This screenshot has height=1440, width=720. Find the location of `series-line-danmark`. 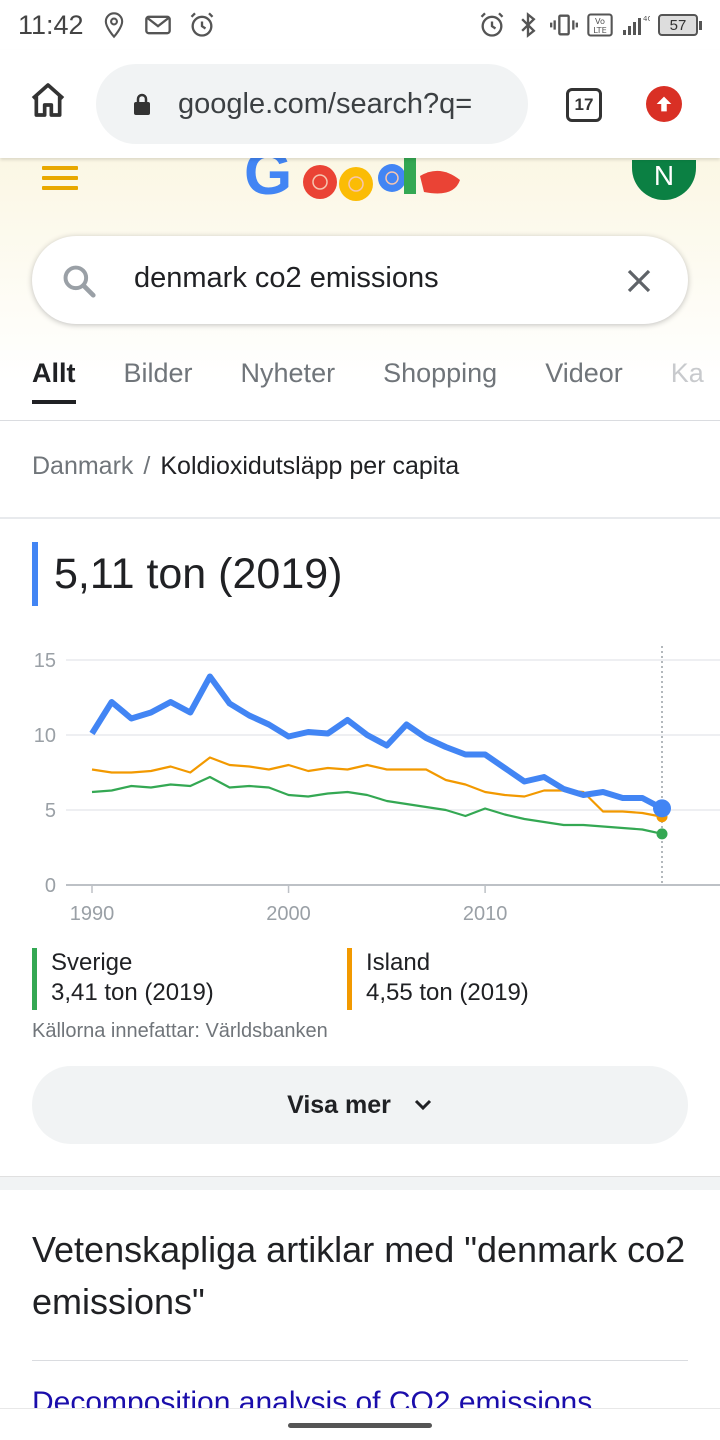

series-line-danmark is located at coordinates (376, 742).